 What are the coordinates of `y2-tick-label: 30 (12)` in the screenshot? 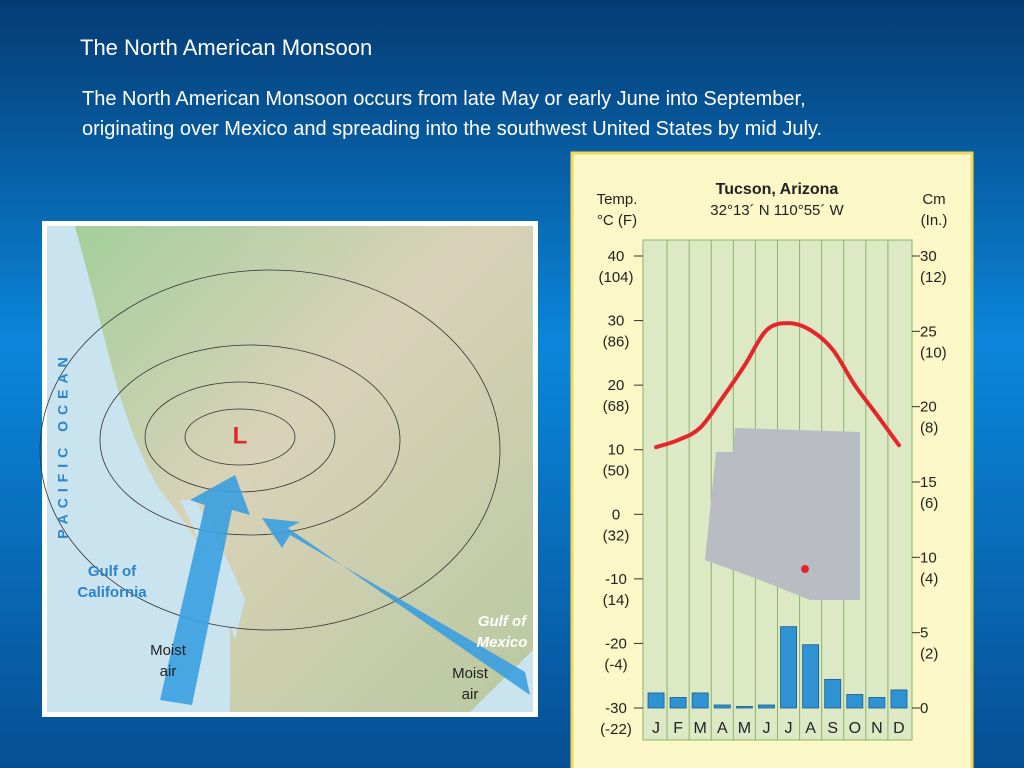 It's located at (933, 267).